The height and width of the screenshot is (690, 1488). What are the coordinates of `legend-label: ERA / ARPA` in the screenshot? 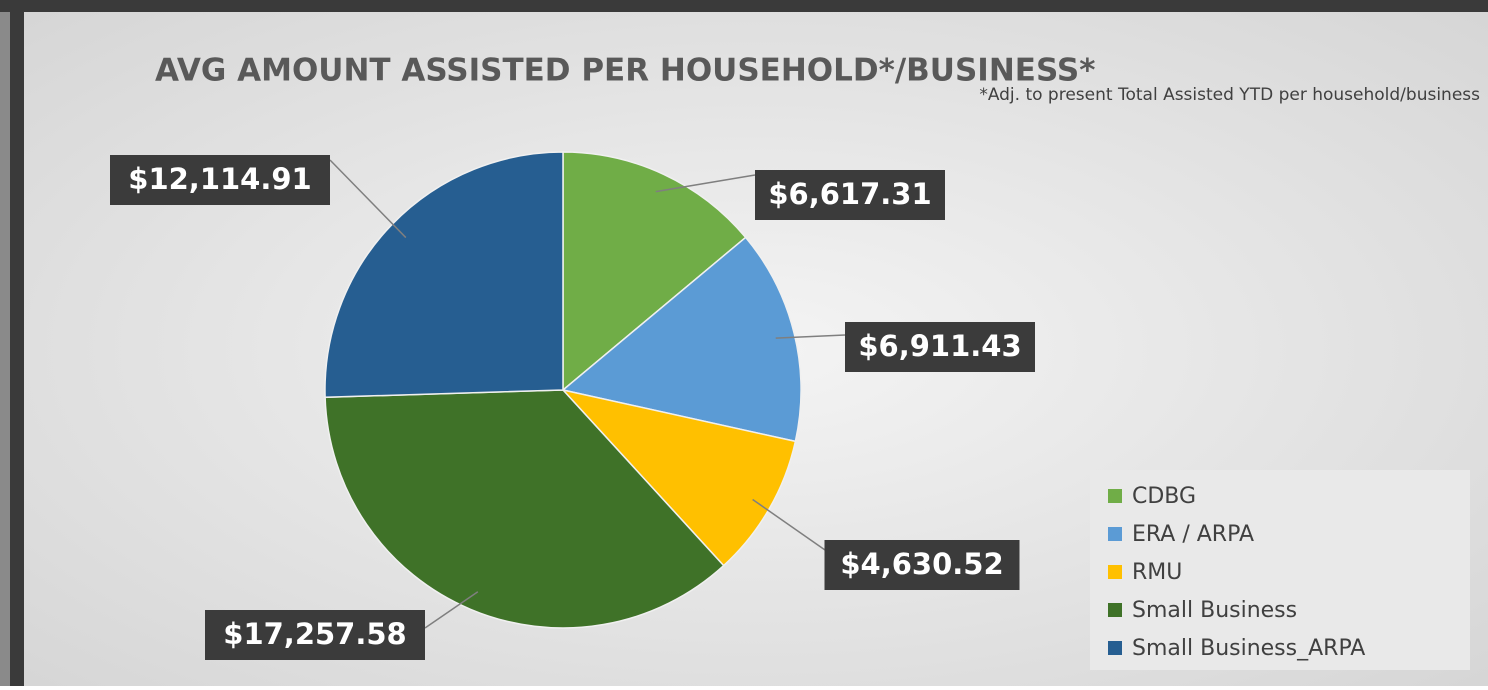 It's located at (1193, 534).